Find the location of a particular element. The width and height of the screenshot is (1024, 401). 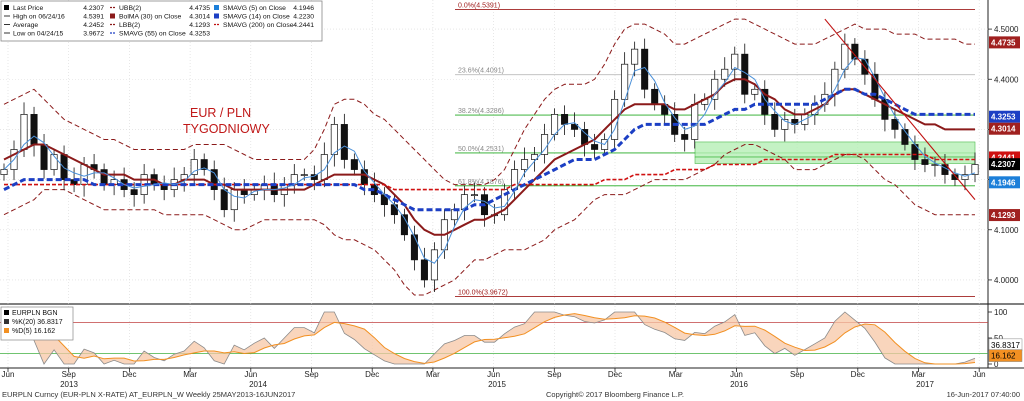

price-badge-label: 4.1946 is located at coordinates (1003, 182).